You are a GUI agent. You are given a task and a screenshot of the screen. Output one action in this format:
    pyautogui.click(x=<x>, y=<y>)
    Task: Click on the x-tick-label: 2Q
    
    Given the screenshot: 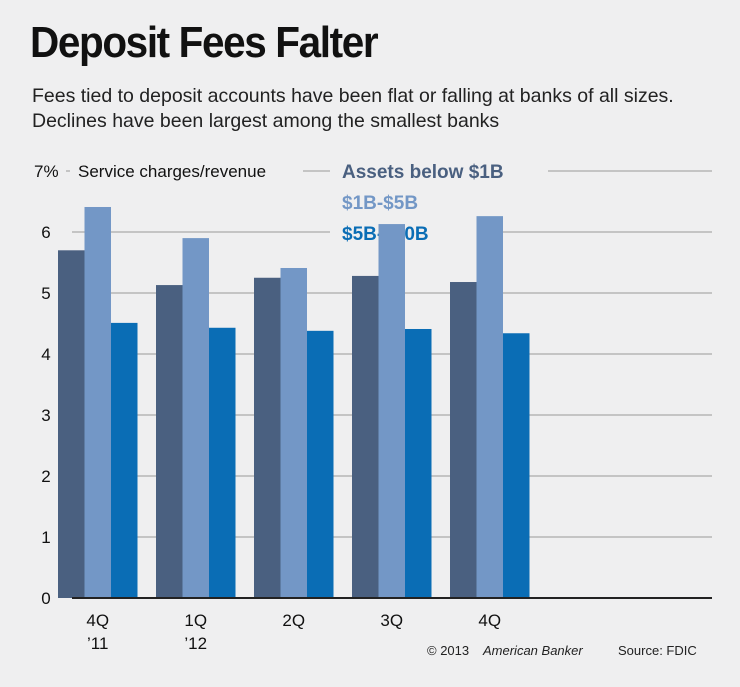 What is the action you would take?
    pyautogui.click(x=293, y=620)
    